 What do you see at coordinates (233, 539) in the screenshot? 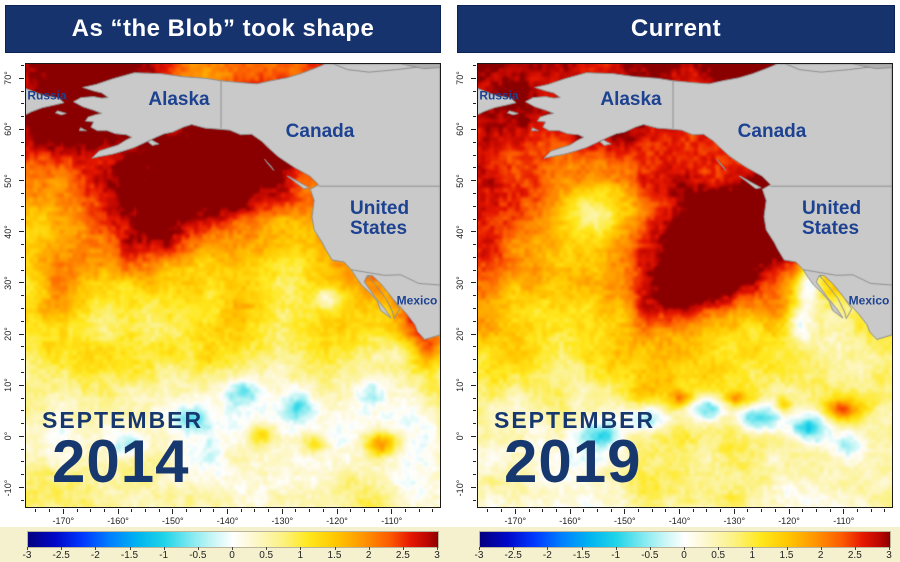
I see `colorbar-2014` at bounding box center [233, 539].